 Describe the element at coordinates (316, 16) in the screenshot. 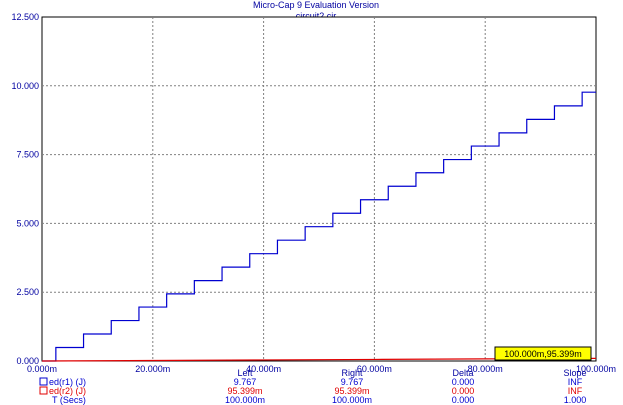

I see `chart-subtitle: circuit2.cir` at that location.